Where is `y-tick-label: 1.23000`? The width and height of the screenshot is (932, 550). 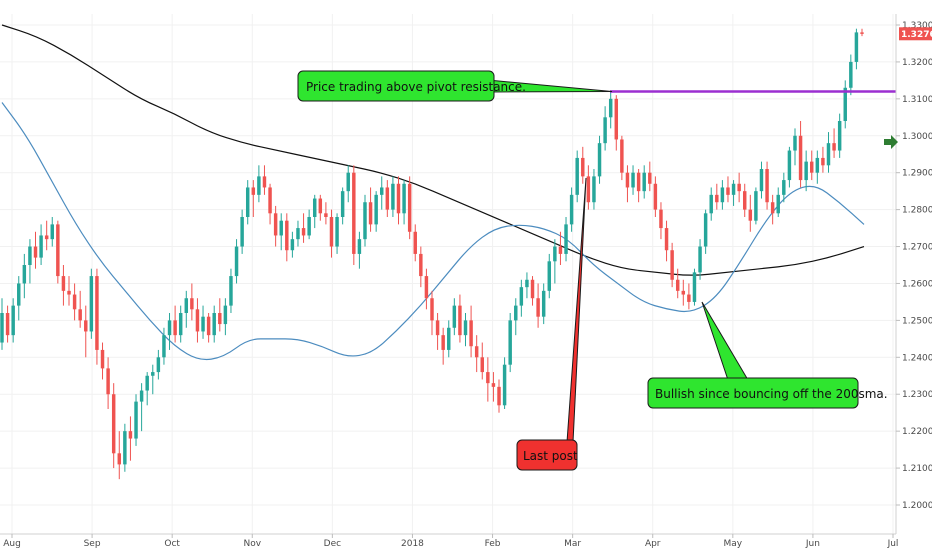 y-tick-label: 1.23000 is located at coordinates (917, 395).